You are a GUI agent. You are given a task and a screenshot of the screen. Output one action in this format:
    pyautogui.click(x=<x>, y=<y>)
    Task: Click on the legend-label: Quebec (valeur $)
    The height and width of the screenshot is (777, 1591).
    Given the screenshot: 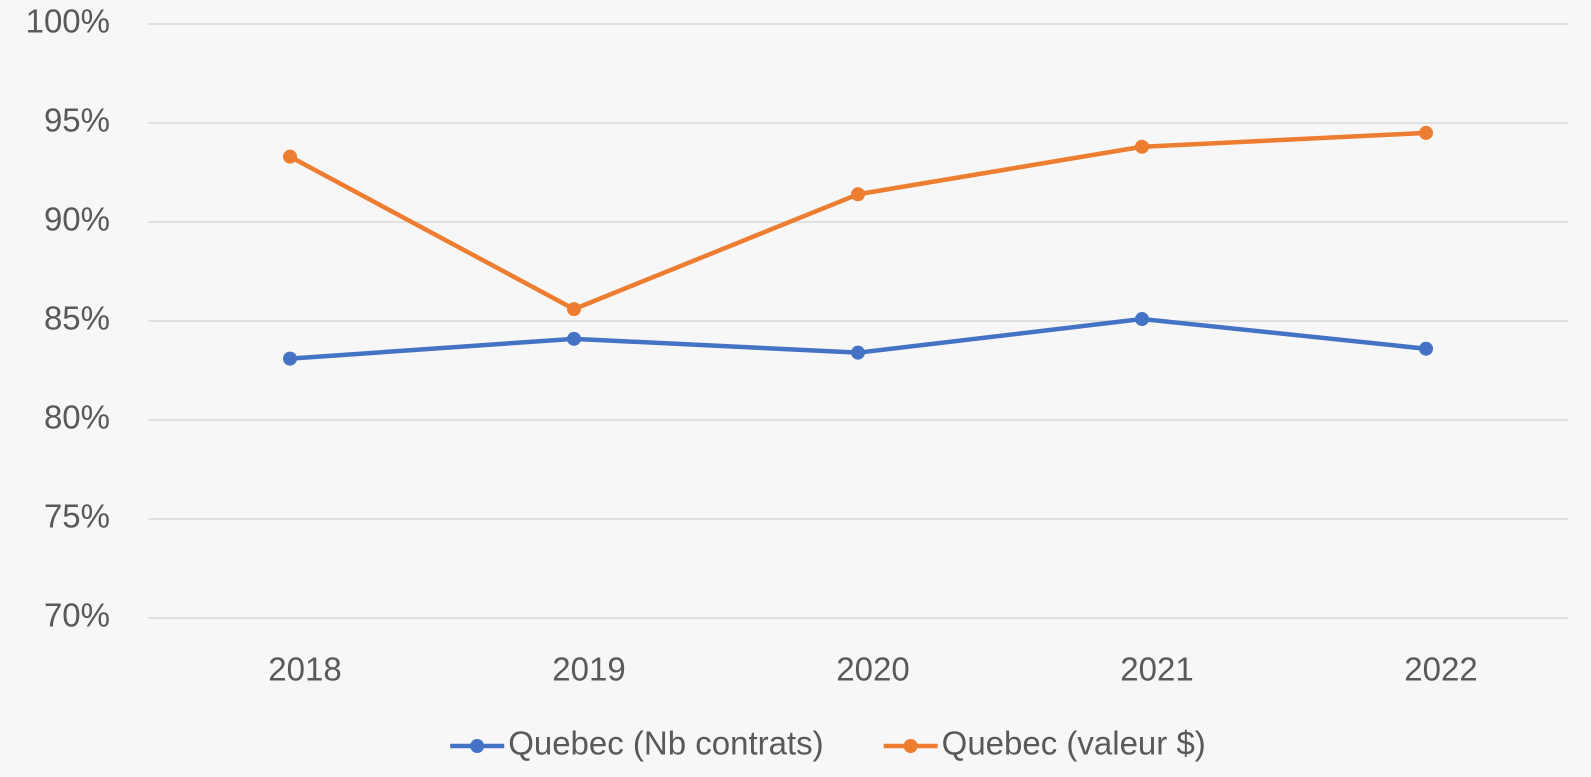 What is the action you would take?
    pyautogui.click(x=1074, y=743)
    